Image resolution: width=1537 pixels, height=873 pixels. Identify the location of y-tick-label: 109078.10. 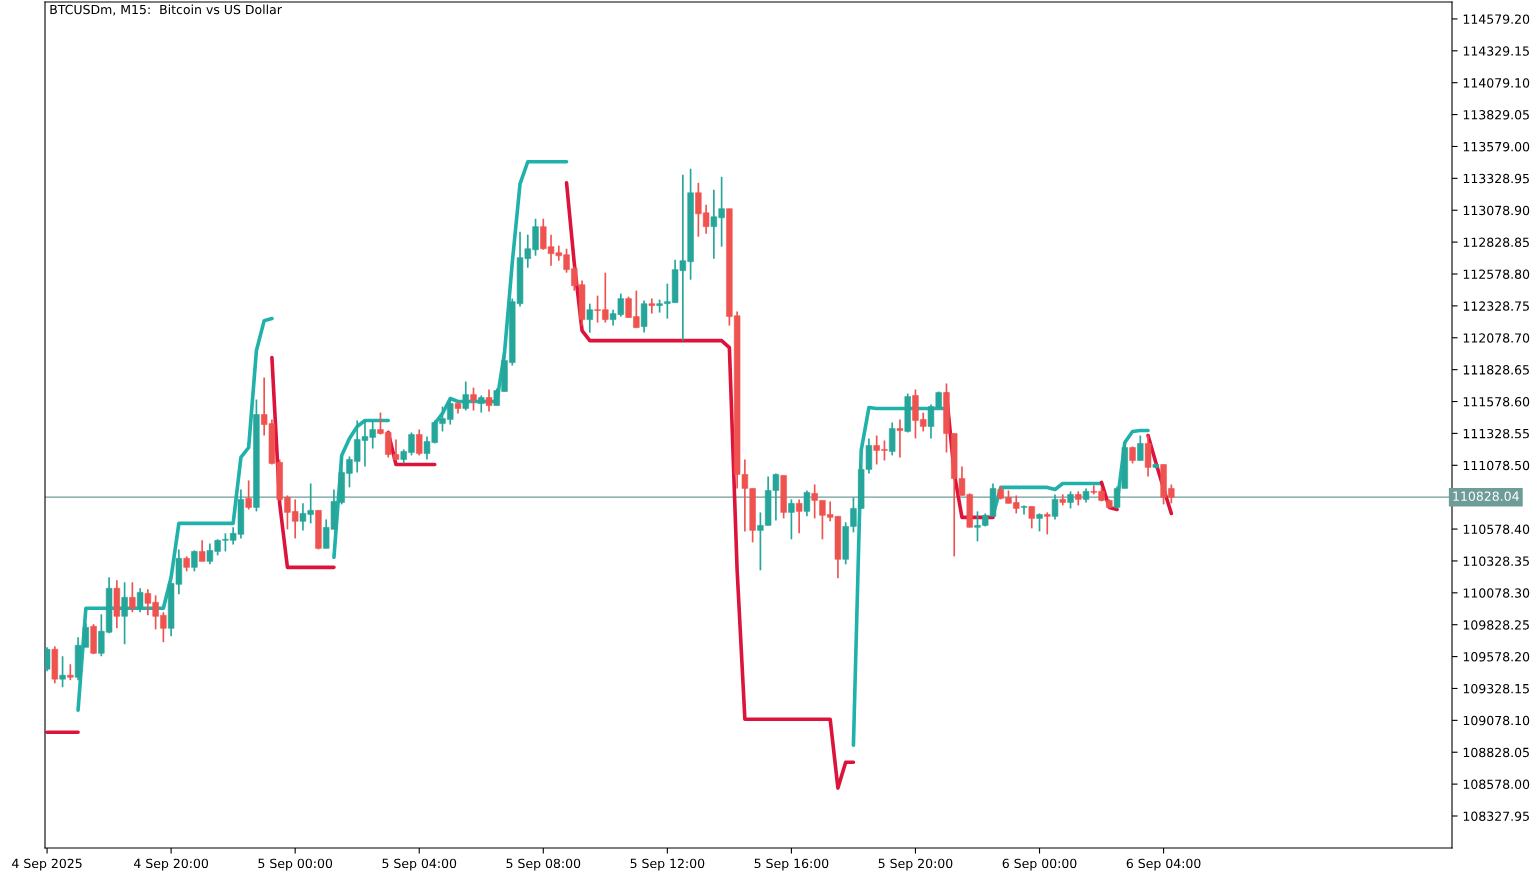
(1496, 720).